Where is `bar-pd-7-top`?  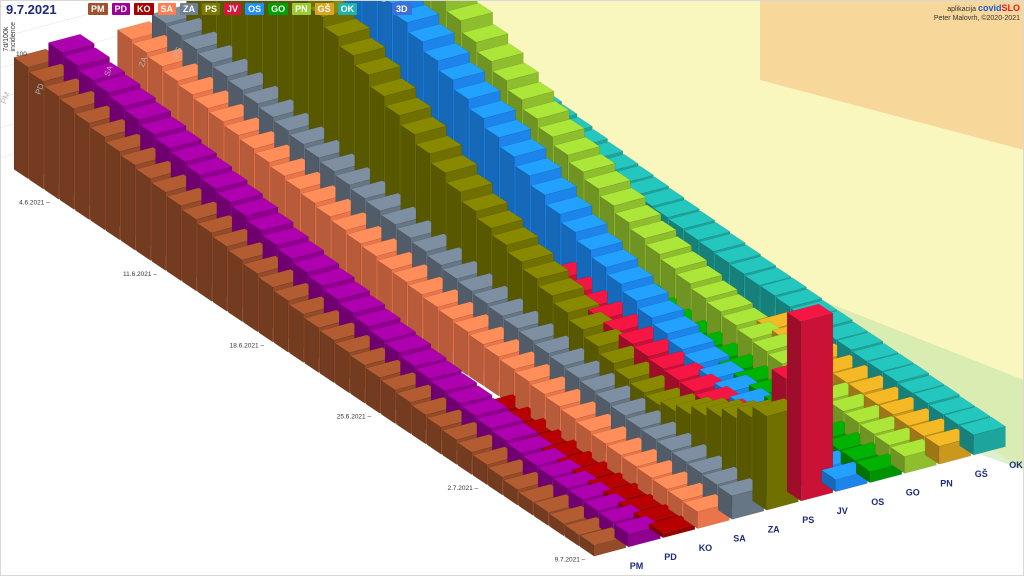 bar-pd-7-top is located at coordinates (178, 139).